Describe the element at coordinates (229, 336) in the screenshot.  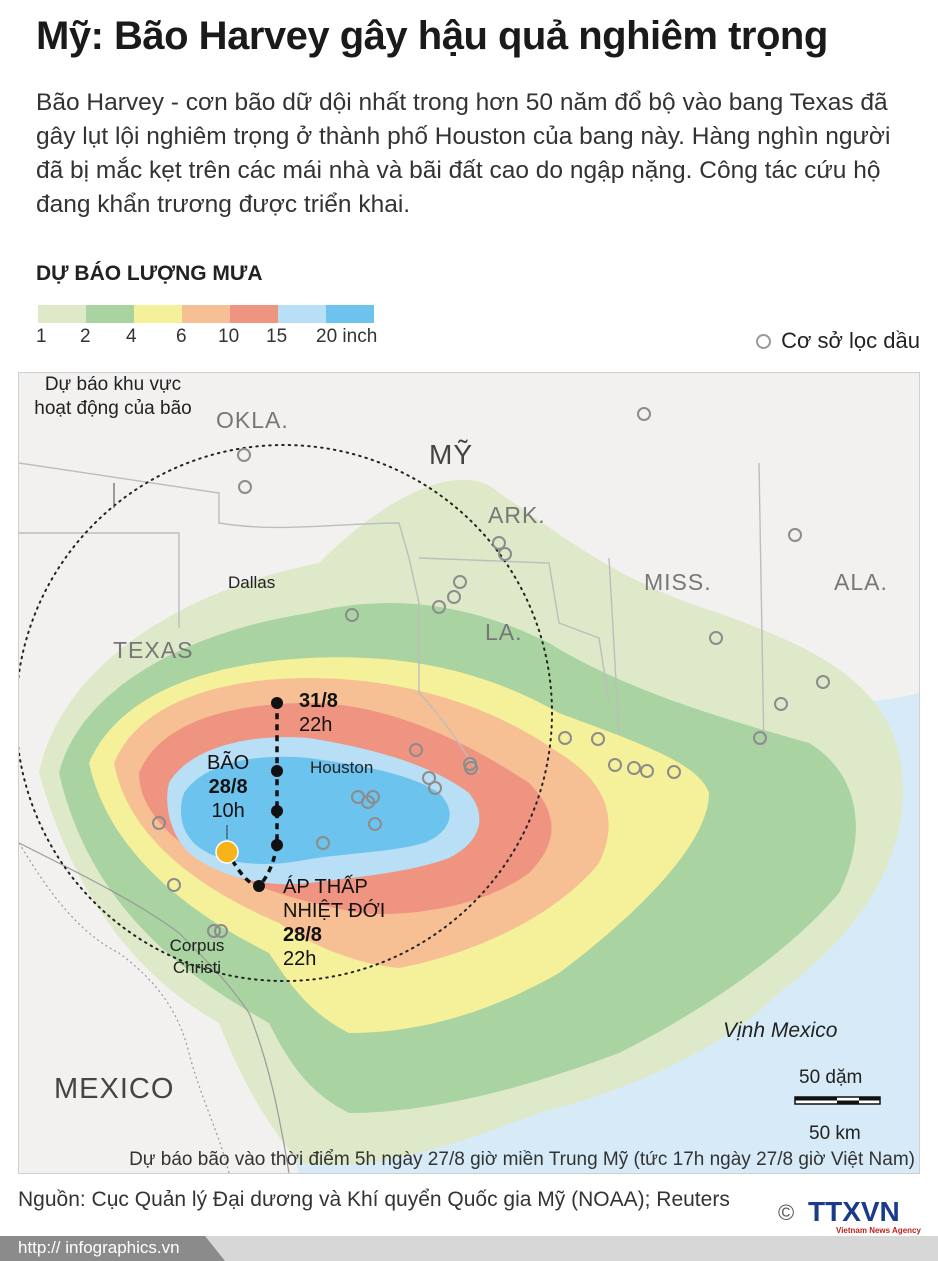
I see `scale-label: 10` at that location.